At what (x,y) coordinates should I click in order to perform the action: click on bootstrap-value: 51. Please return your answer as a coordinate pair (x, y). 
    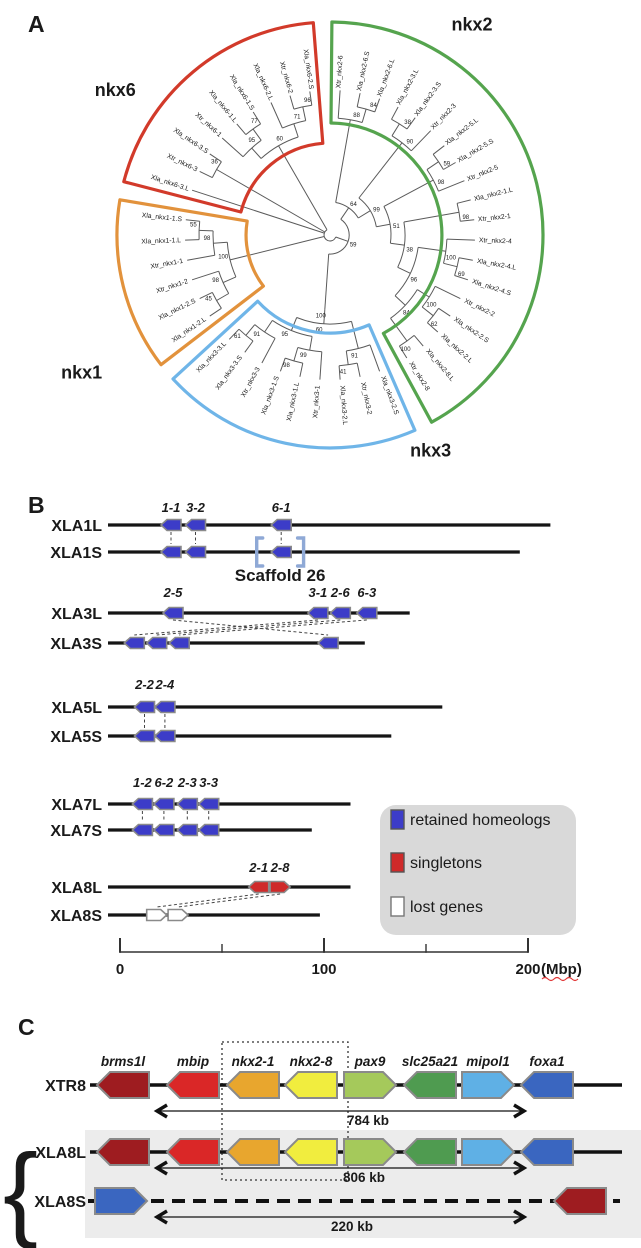
    Looking at the image, I should click on (396, 227).